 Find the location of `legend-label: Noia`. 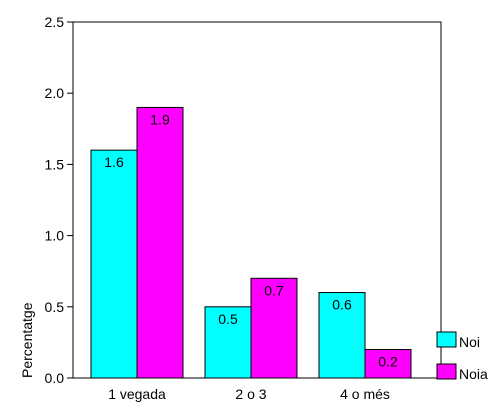

legend-label: Noia is located at coordinates (473, 374).